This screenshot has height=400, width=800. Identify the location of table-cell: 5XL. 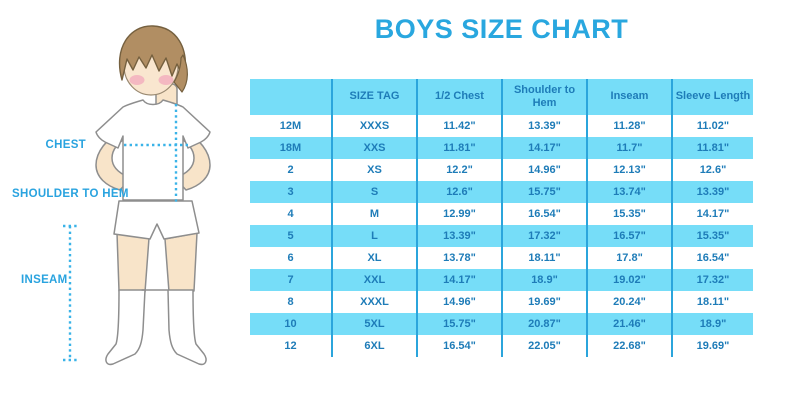
(374, 324).